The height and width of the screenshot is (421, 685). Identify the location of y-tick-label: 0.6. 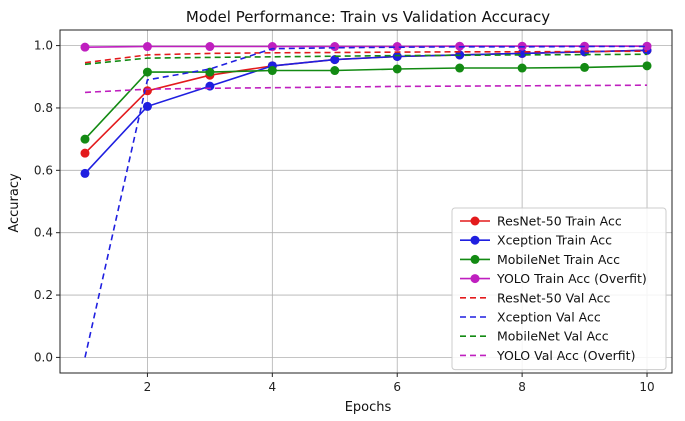
(43, 170).